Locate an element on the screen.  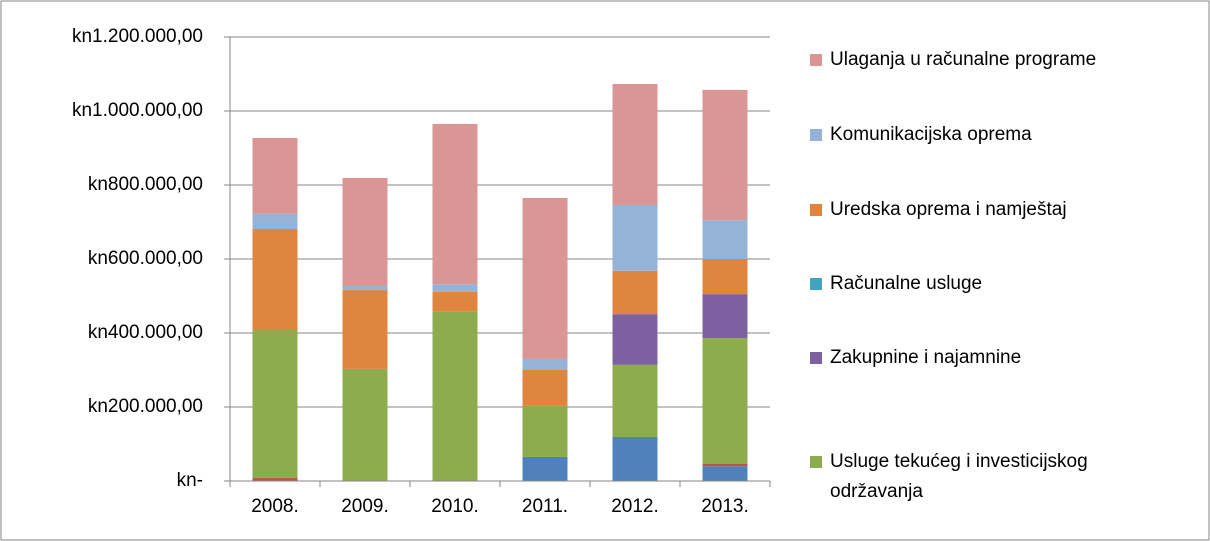
legend-item: Ulaganja u računalne programe is located at coordinates (1000, 60).